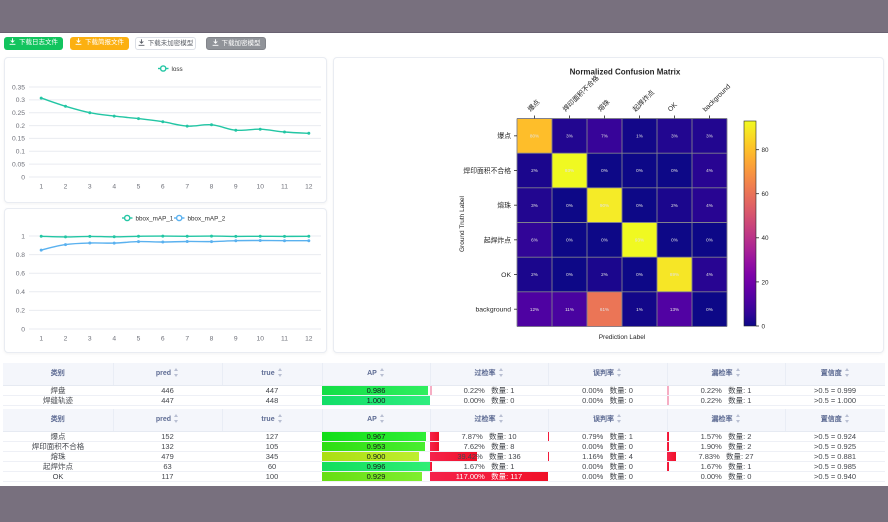  Describe the element at coordinates (766, 150) in the screenshot. I see `svg-text: 80` at that location.